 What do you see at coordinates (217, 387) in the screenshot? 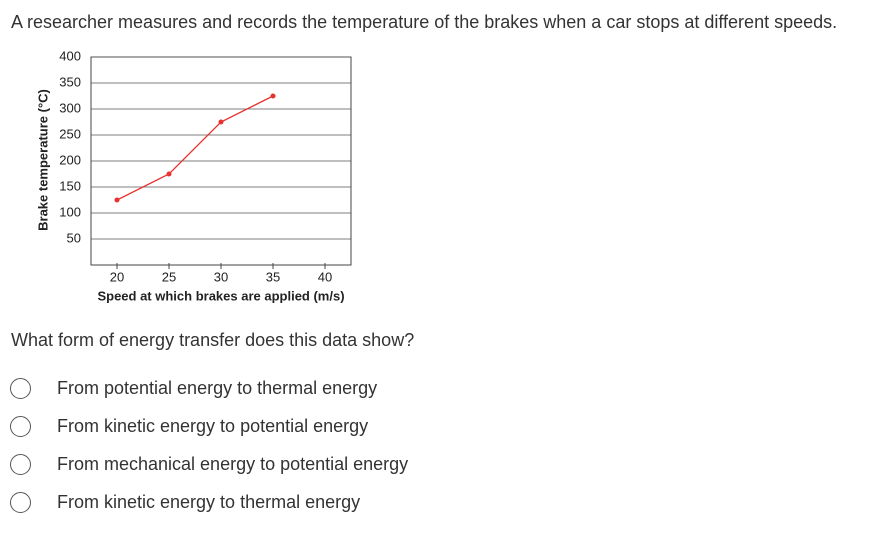
I see `option-label: From potential energy to thermal energy` at bounding box center [217, 387].